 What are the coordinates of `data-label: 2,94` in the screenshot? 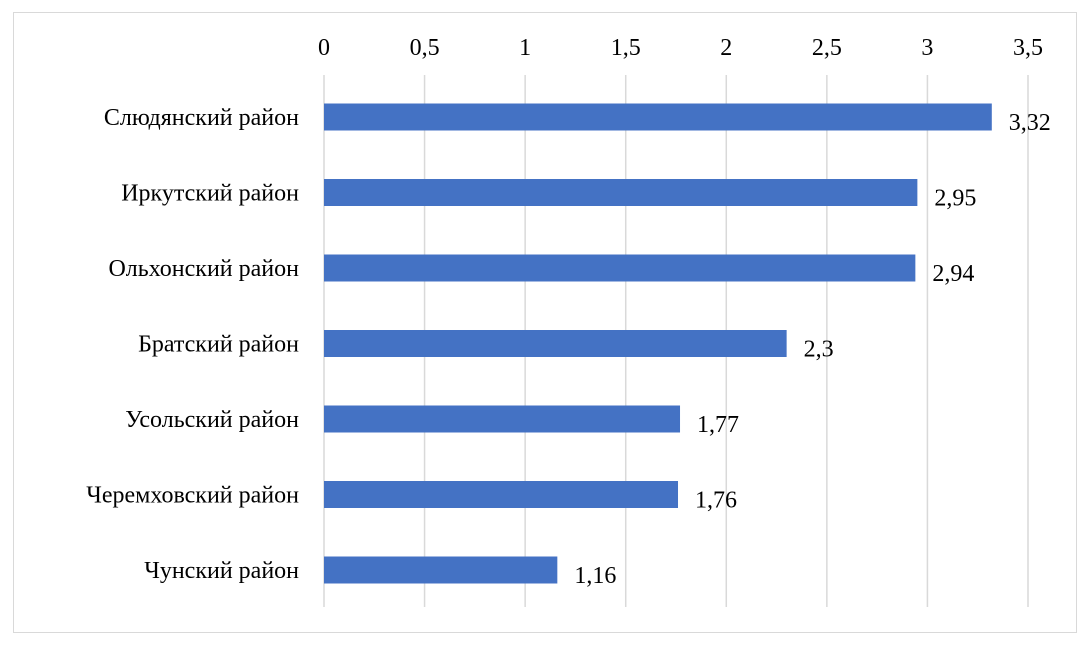 It's located at (953, 274).